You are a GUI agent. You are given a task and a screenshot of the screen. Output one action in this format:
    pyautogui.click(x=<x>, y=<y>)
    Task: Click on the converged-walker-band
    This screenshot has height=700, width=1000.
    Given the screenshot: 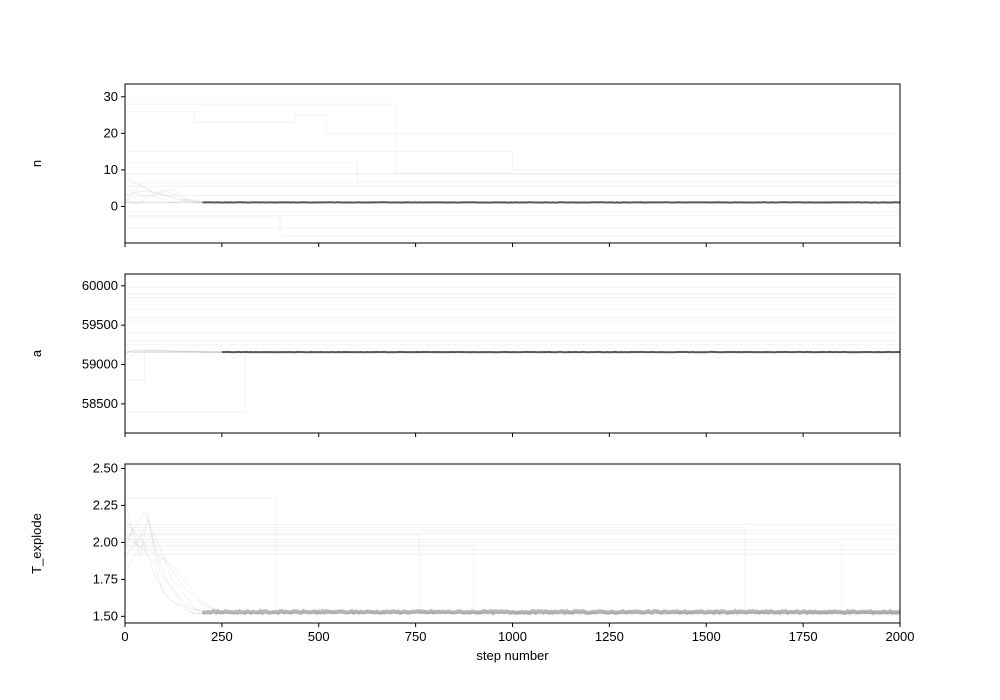 What is the action you would take?
    pyautogui.click(x=550, y=612)
    